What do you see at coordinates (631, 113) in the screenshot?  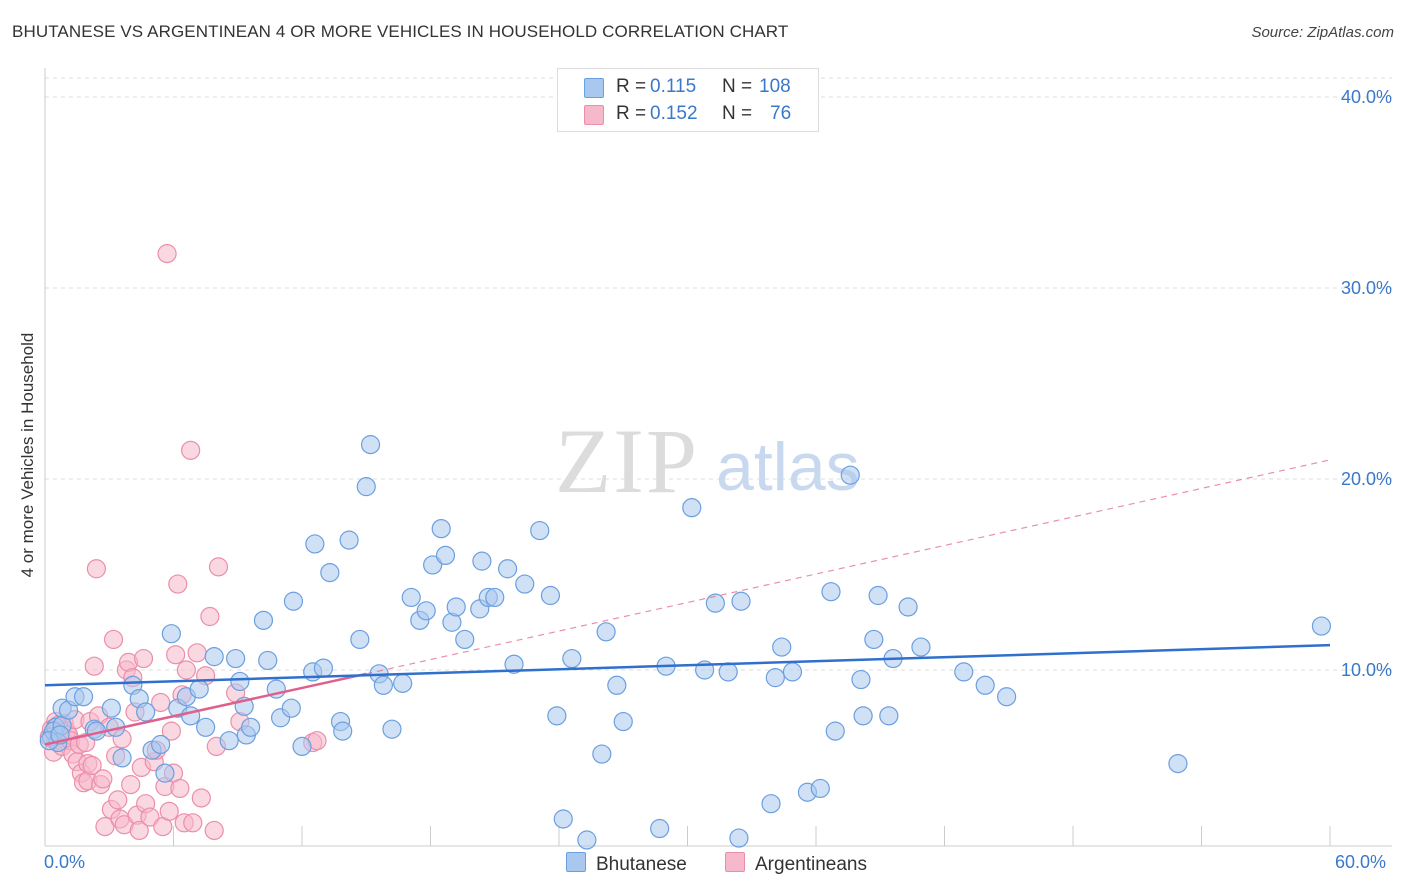 I see `legend-r-label: R =` at bounding box center [631, 113].